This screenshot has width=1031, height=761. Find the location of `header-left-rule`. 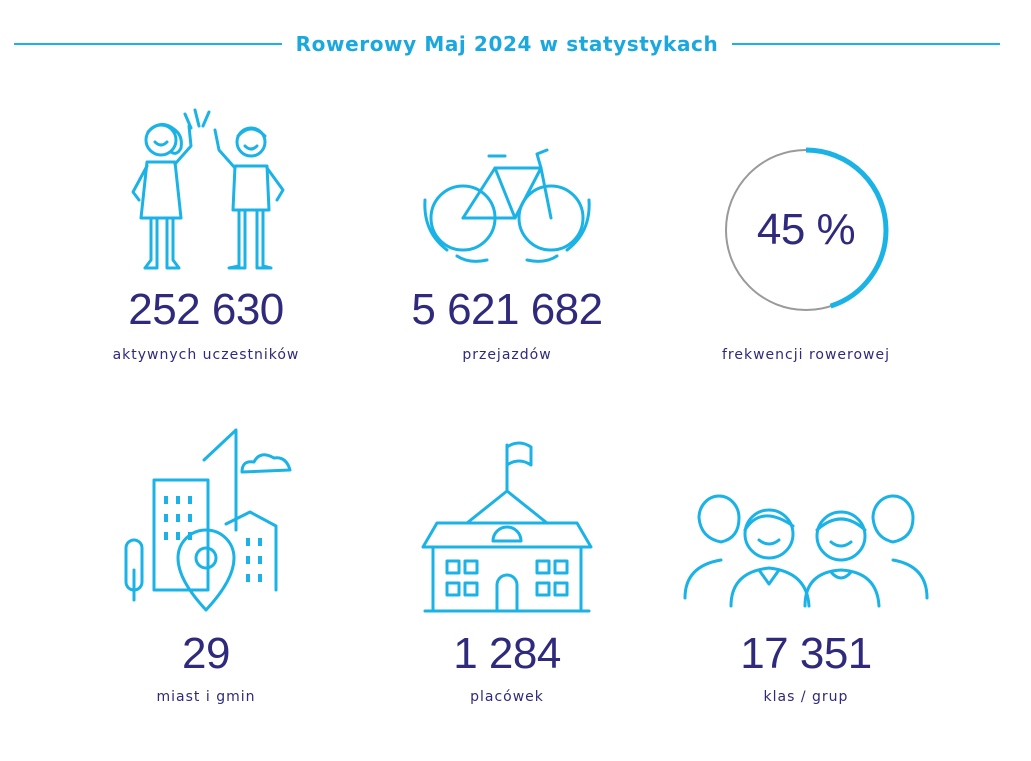

header-left-rule is located at coordinates (148, 44).